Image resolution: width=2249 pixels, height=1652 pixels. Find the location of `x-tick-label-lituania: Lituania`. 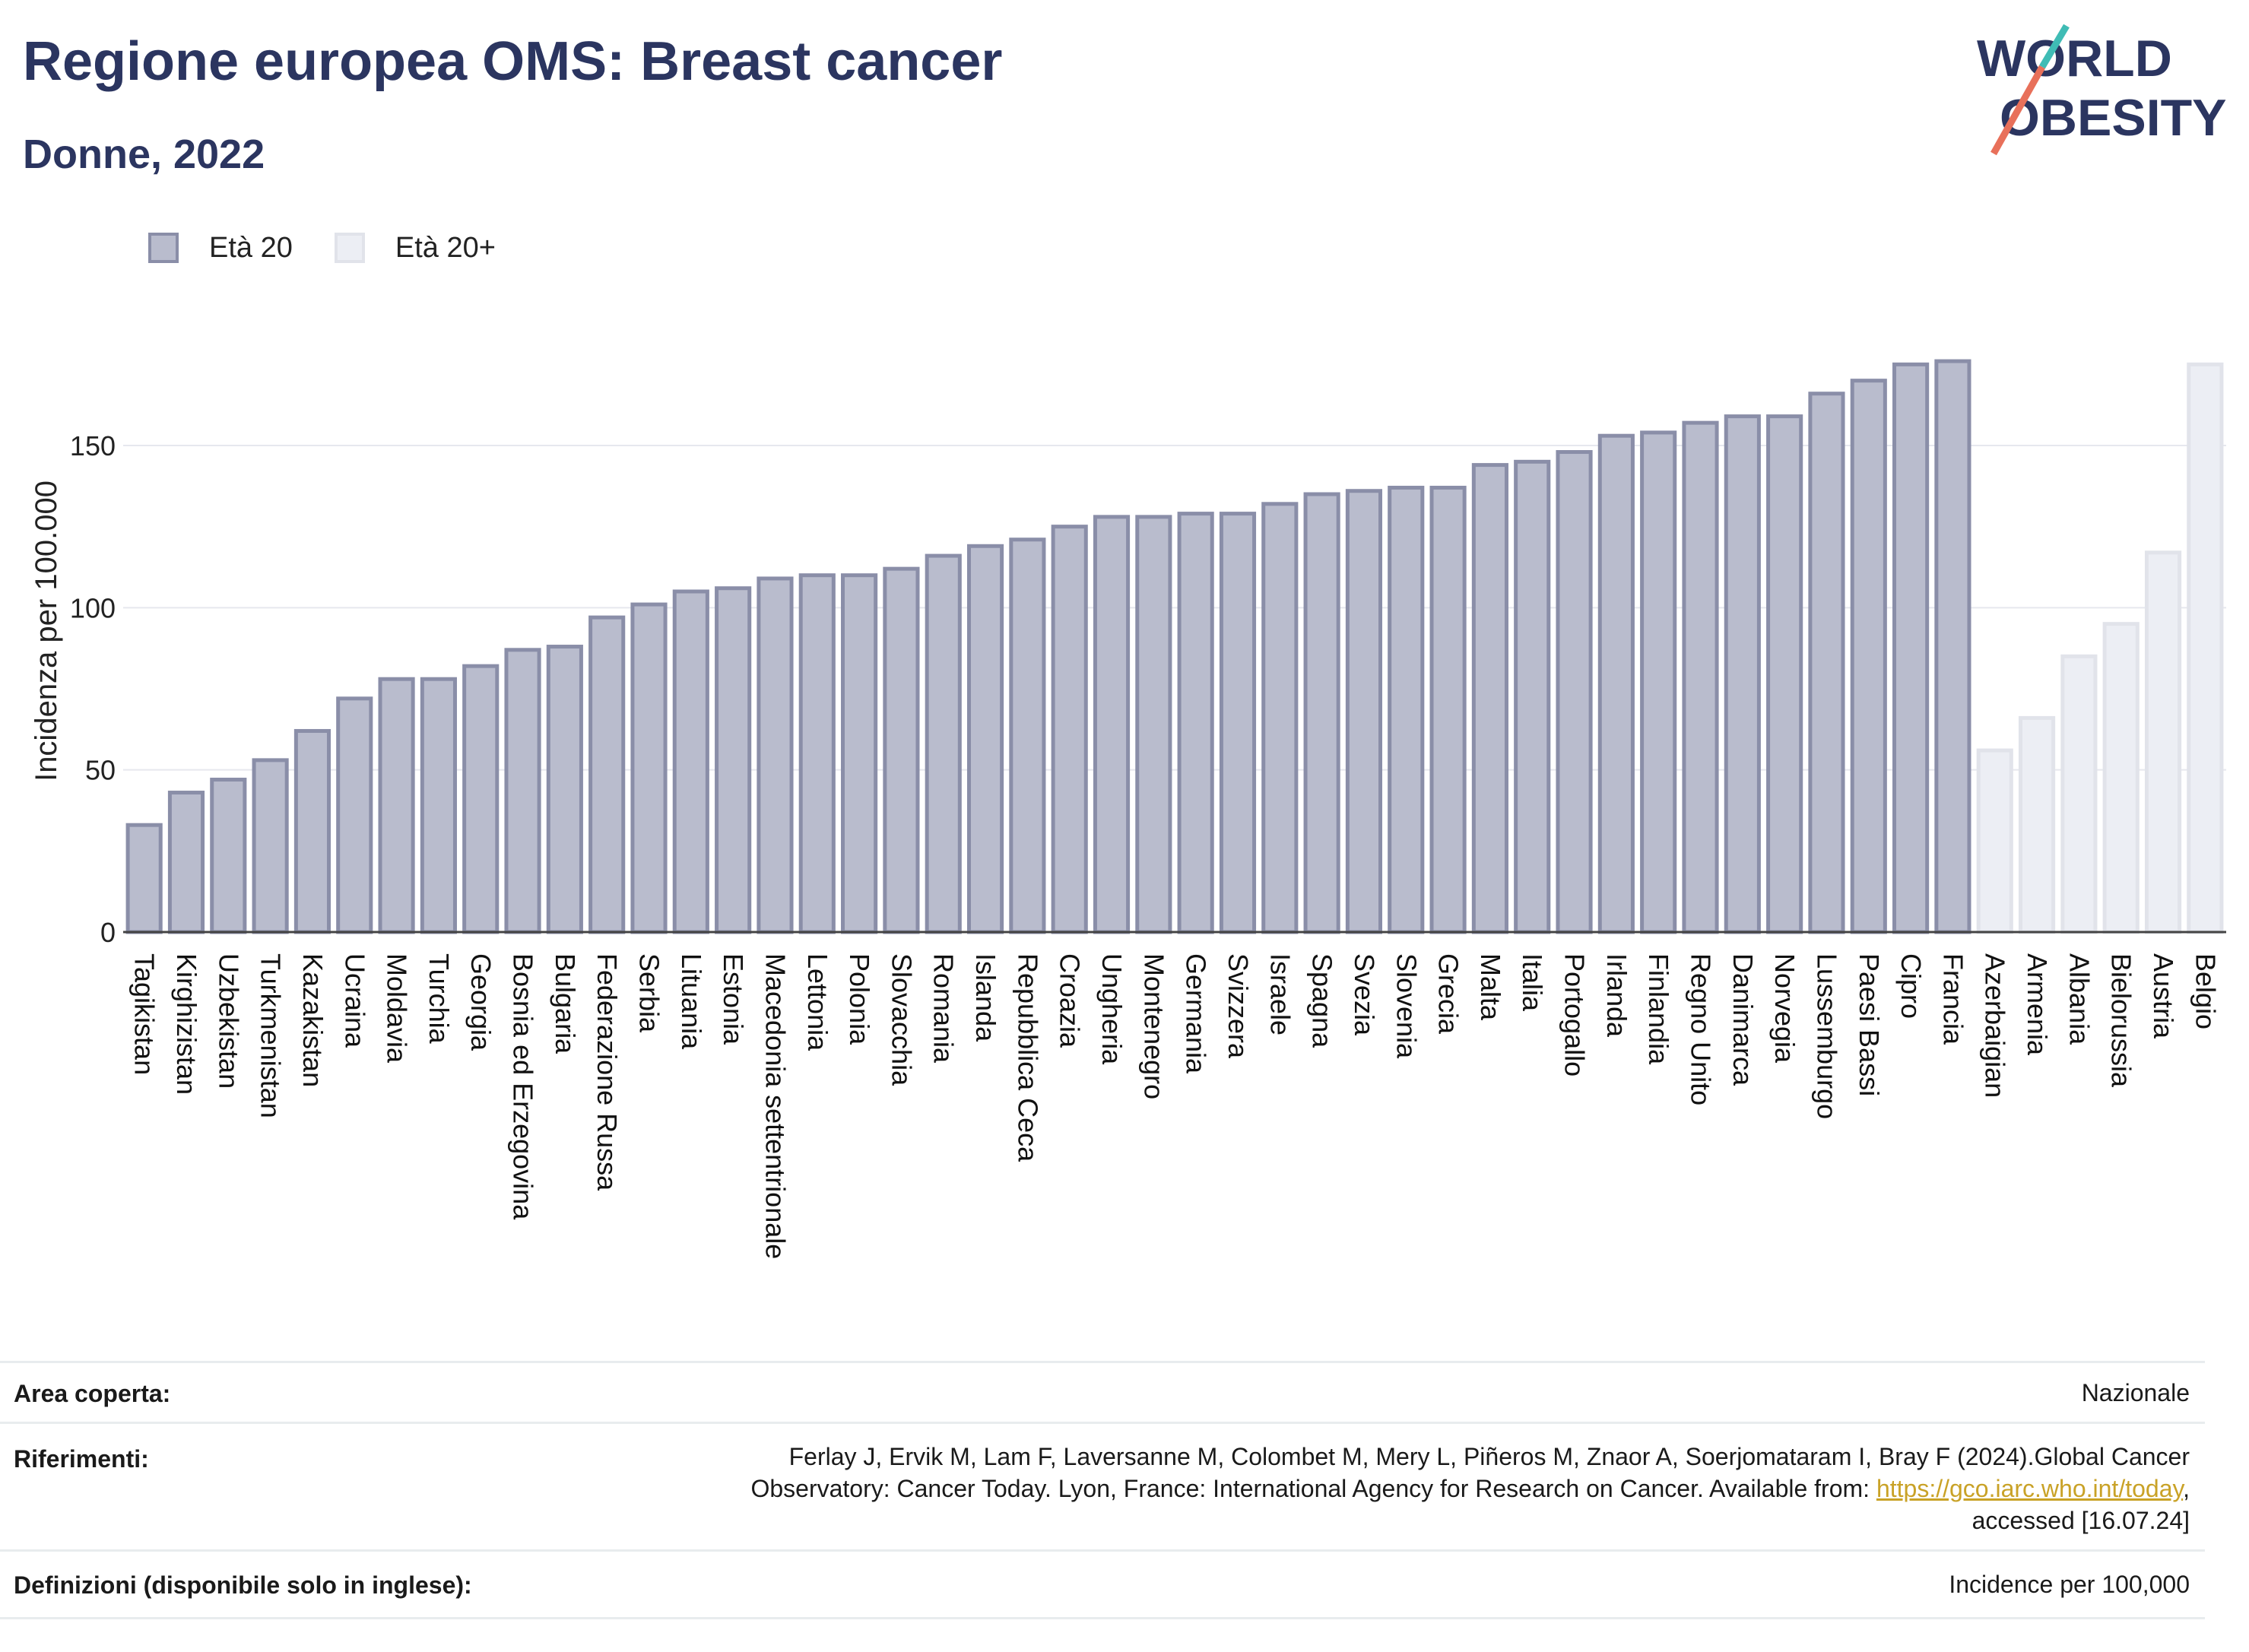

x-tick-label-lituania: Lituania is located at coordinates (691, 1001).